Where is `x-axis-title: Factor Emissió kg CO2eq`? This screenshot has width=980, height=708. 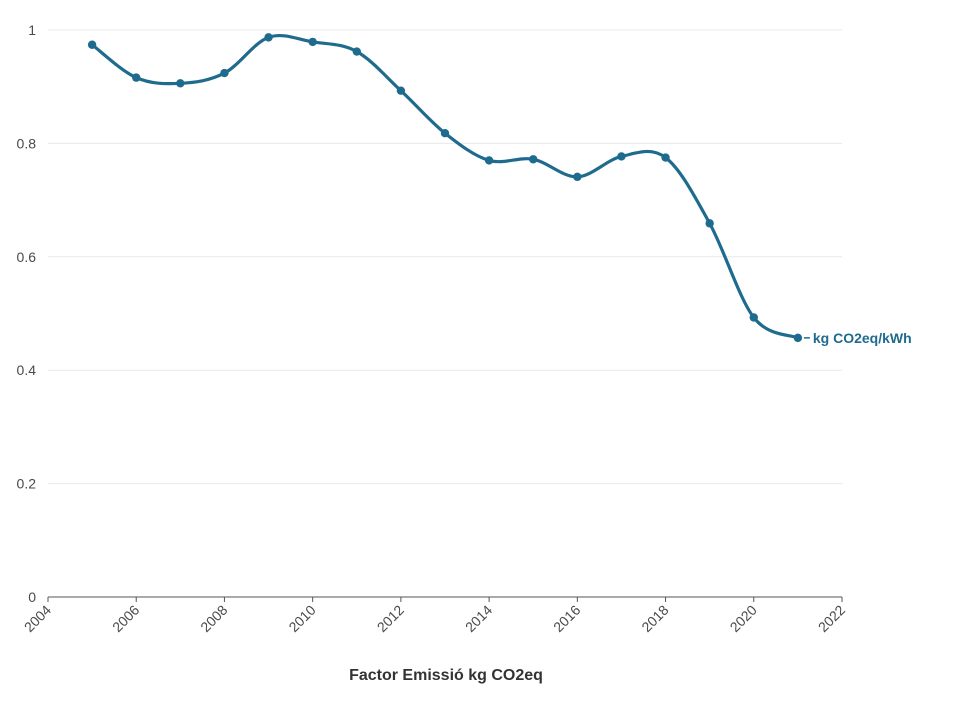
x-axis-title: Factor Emissió kg CO2eq is located at coordinates (446, 675).